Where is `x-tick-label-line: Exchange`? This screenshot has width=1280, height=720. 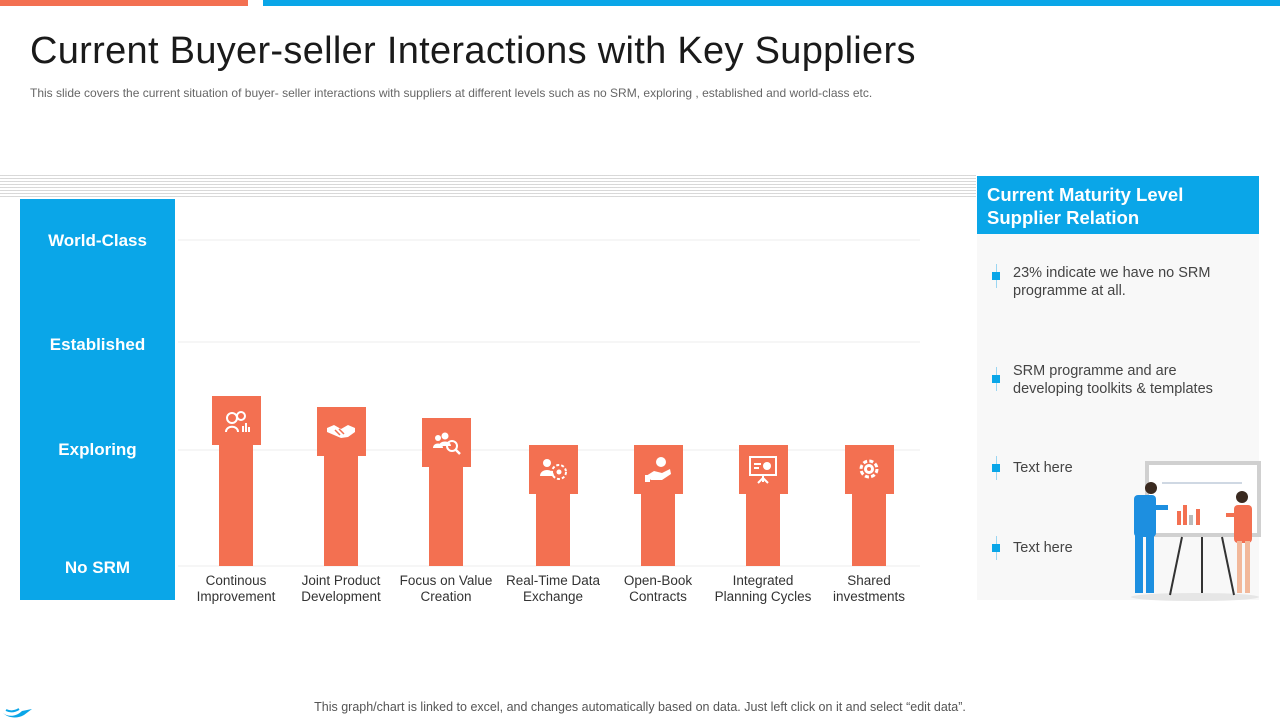
x-tick-label-line: Exchange is located at coordinates (553, 596).